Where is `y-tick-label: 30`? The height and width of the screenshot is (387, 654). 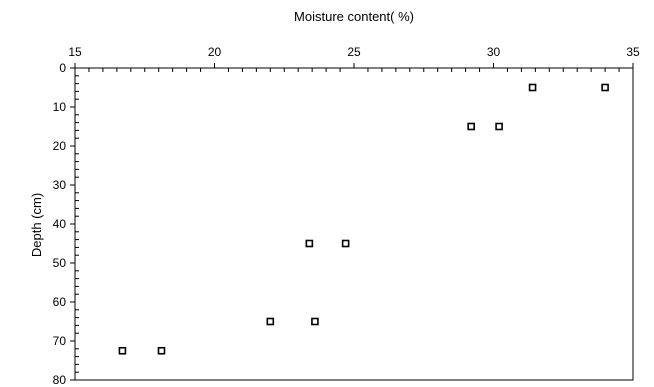
y-tick-label: 30 is located at coordinates (60, 185).